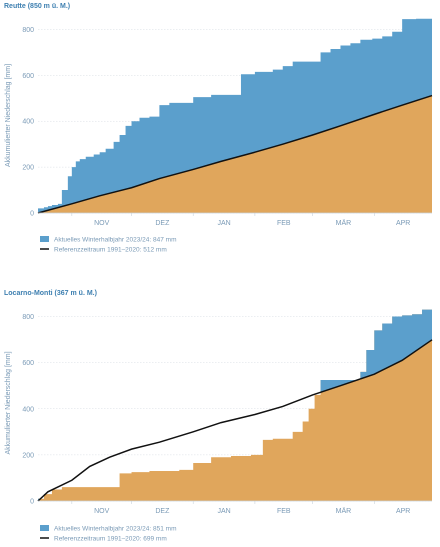 This screenshot has width=440, height=547. I want to click on legend-label-current: Aktuelles Winterhalbjahr 2023/24: 851 mm, so click(115, 529).